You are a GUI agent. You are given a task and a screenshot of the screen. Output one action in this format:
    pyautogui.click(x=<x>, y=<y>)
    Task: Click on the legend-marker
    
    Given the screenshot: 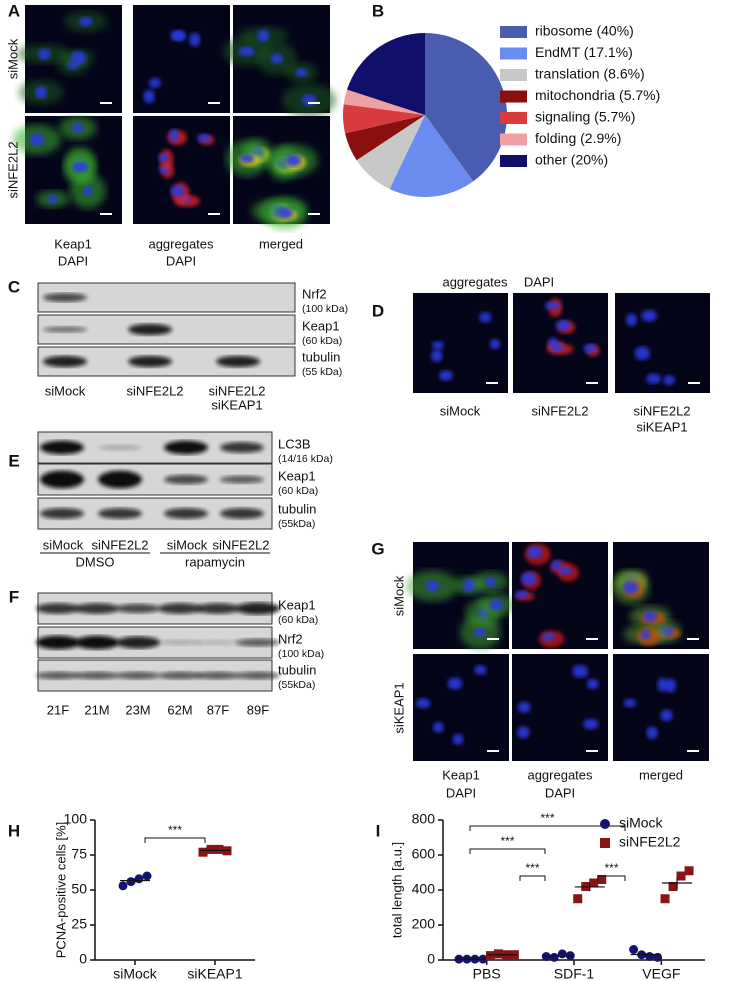 What is the action you would take?
    pyautogui.click(x=605, y=824)
    